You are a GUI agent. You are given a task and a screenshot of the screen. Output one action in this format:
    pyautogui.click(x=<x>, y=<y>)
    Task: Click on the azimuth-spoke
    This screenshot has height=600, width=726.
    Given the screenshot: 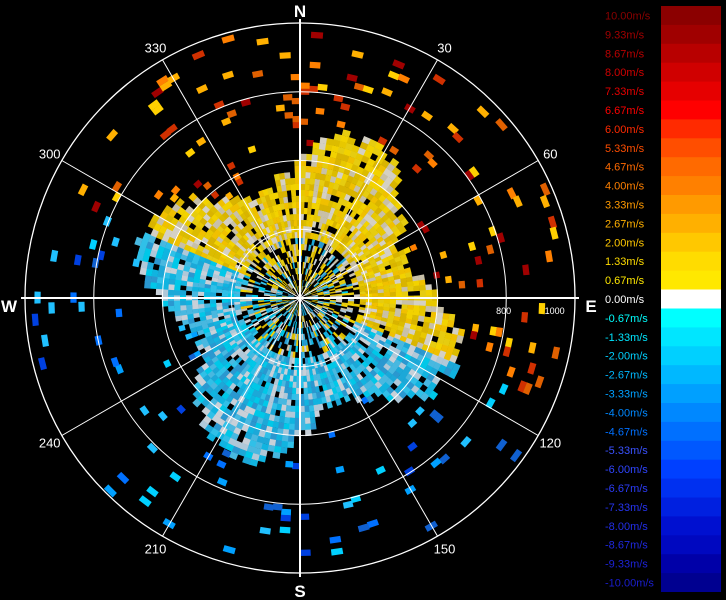 What is the action you would take?
    pyautogui.click(x=231, y=179)
    